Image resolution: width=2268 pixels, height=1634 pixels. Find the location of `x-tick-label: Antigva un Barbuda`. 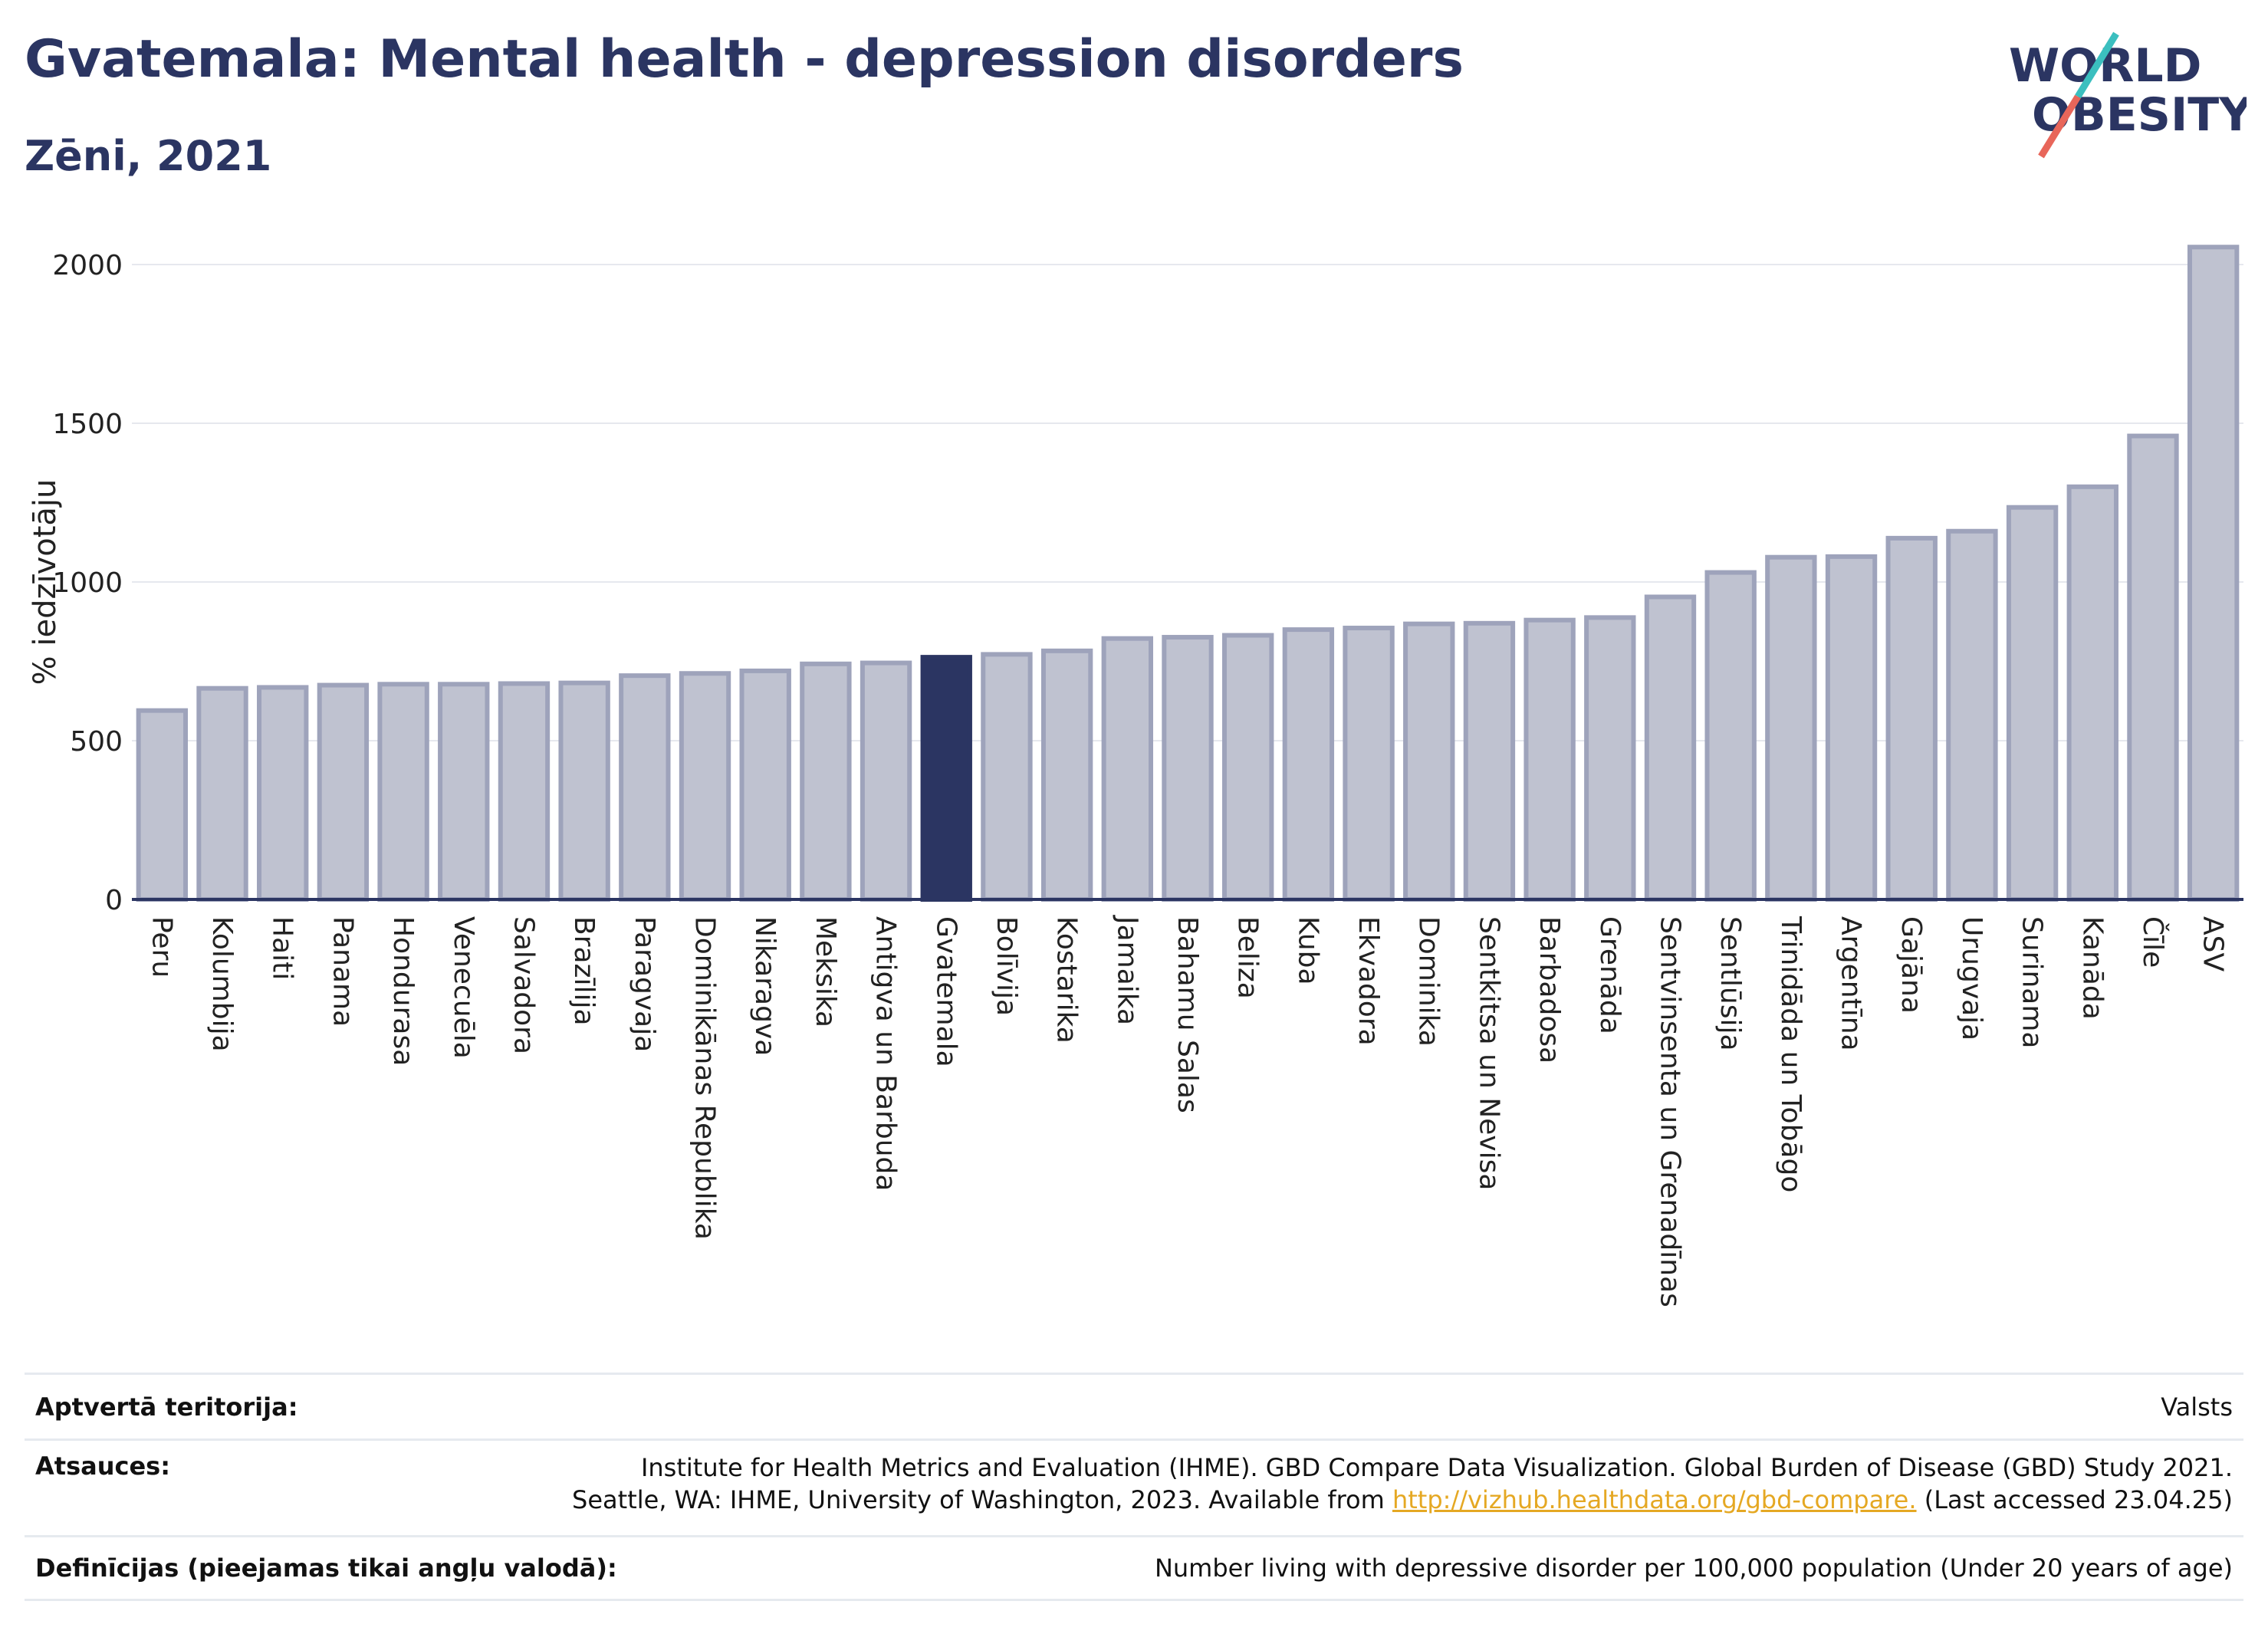

x-tick-label: Antigva un Barbuda is located at coordinates (886, 1053).